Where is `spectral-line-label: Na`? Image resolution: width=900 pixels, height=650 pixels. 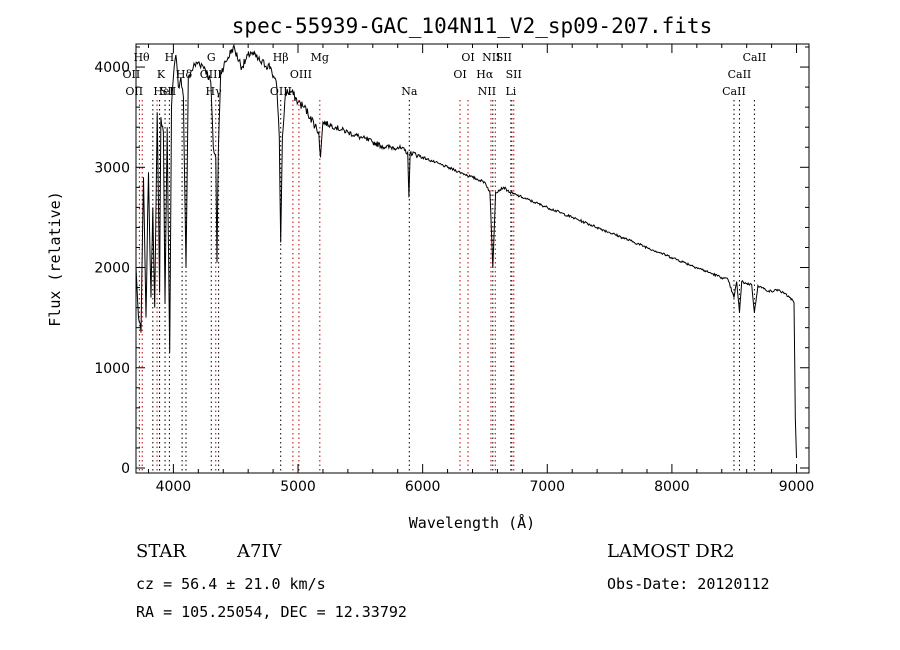
spectral-line-label: Na is located at coordinates (409, 91).